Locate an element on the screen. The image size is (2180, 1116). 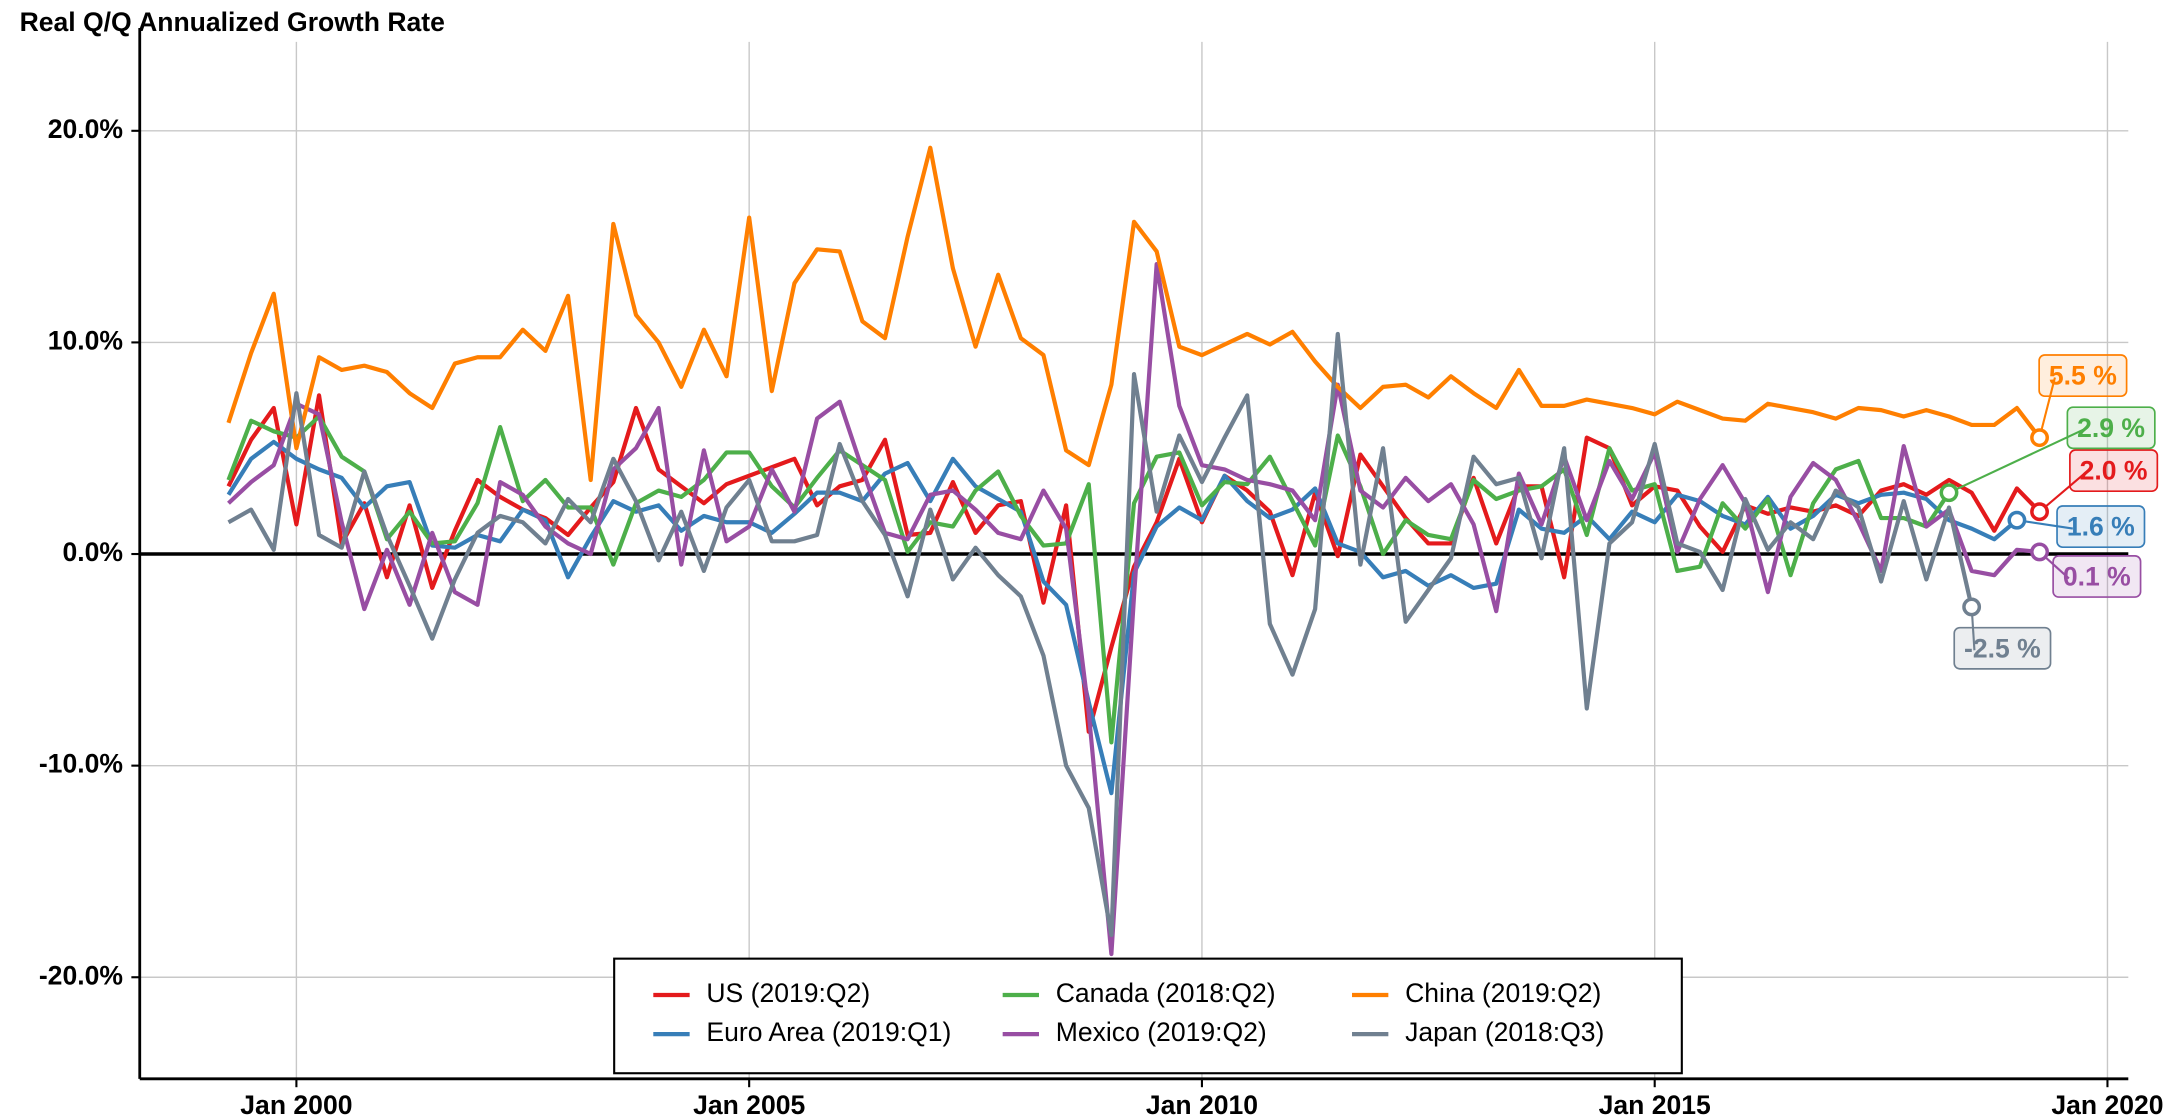
end-label: 1.6 % is located at coordinates (2101, 526).